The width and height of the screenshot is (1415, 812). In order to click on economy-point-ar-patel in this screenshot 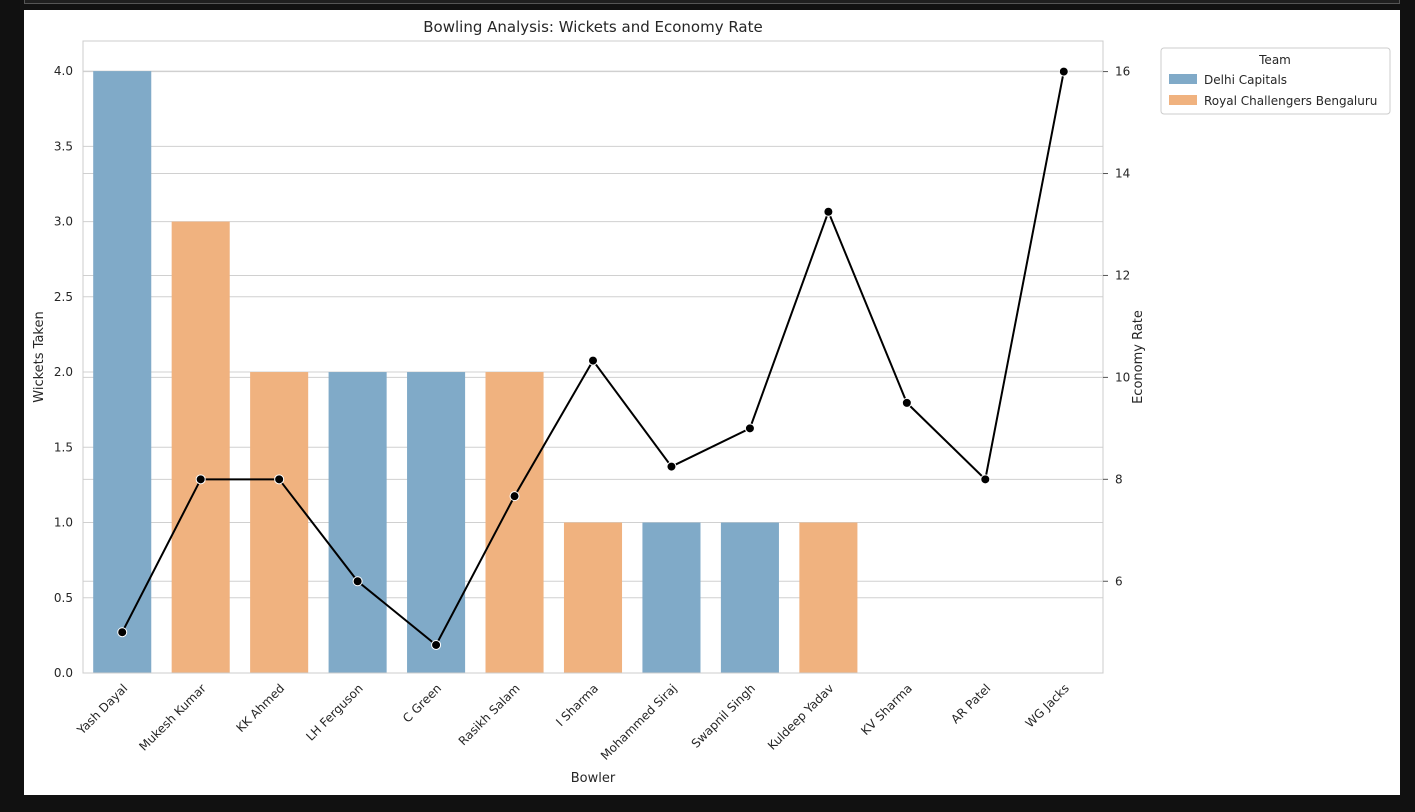, I will do `click(985, 479)`.